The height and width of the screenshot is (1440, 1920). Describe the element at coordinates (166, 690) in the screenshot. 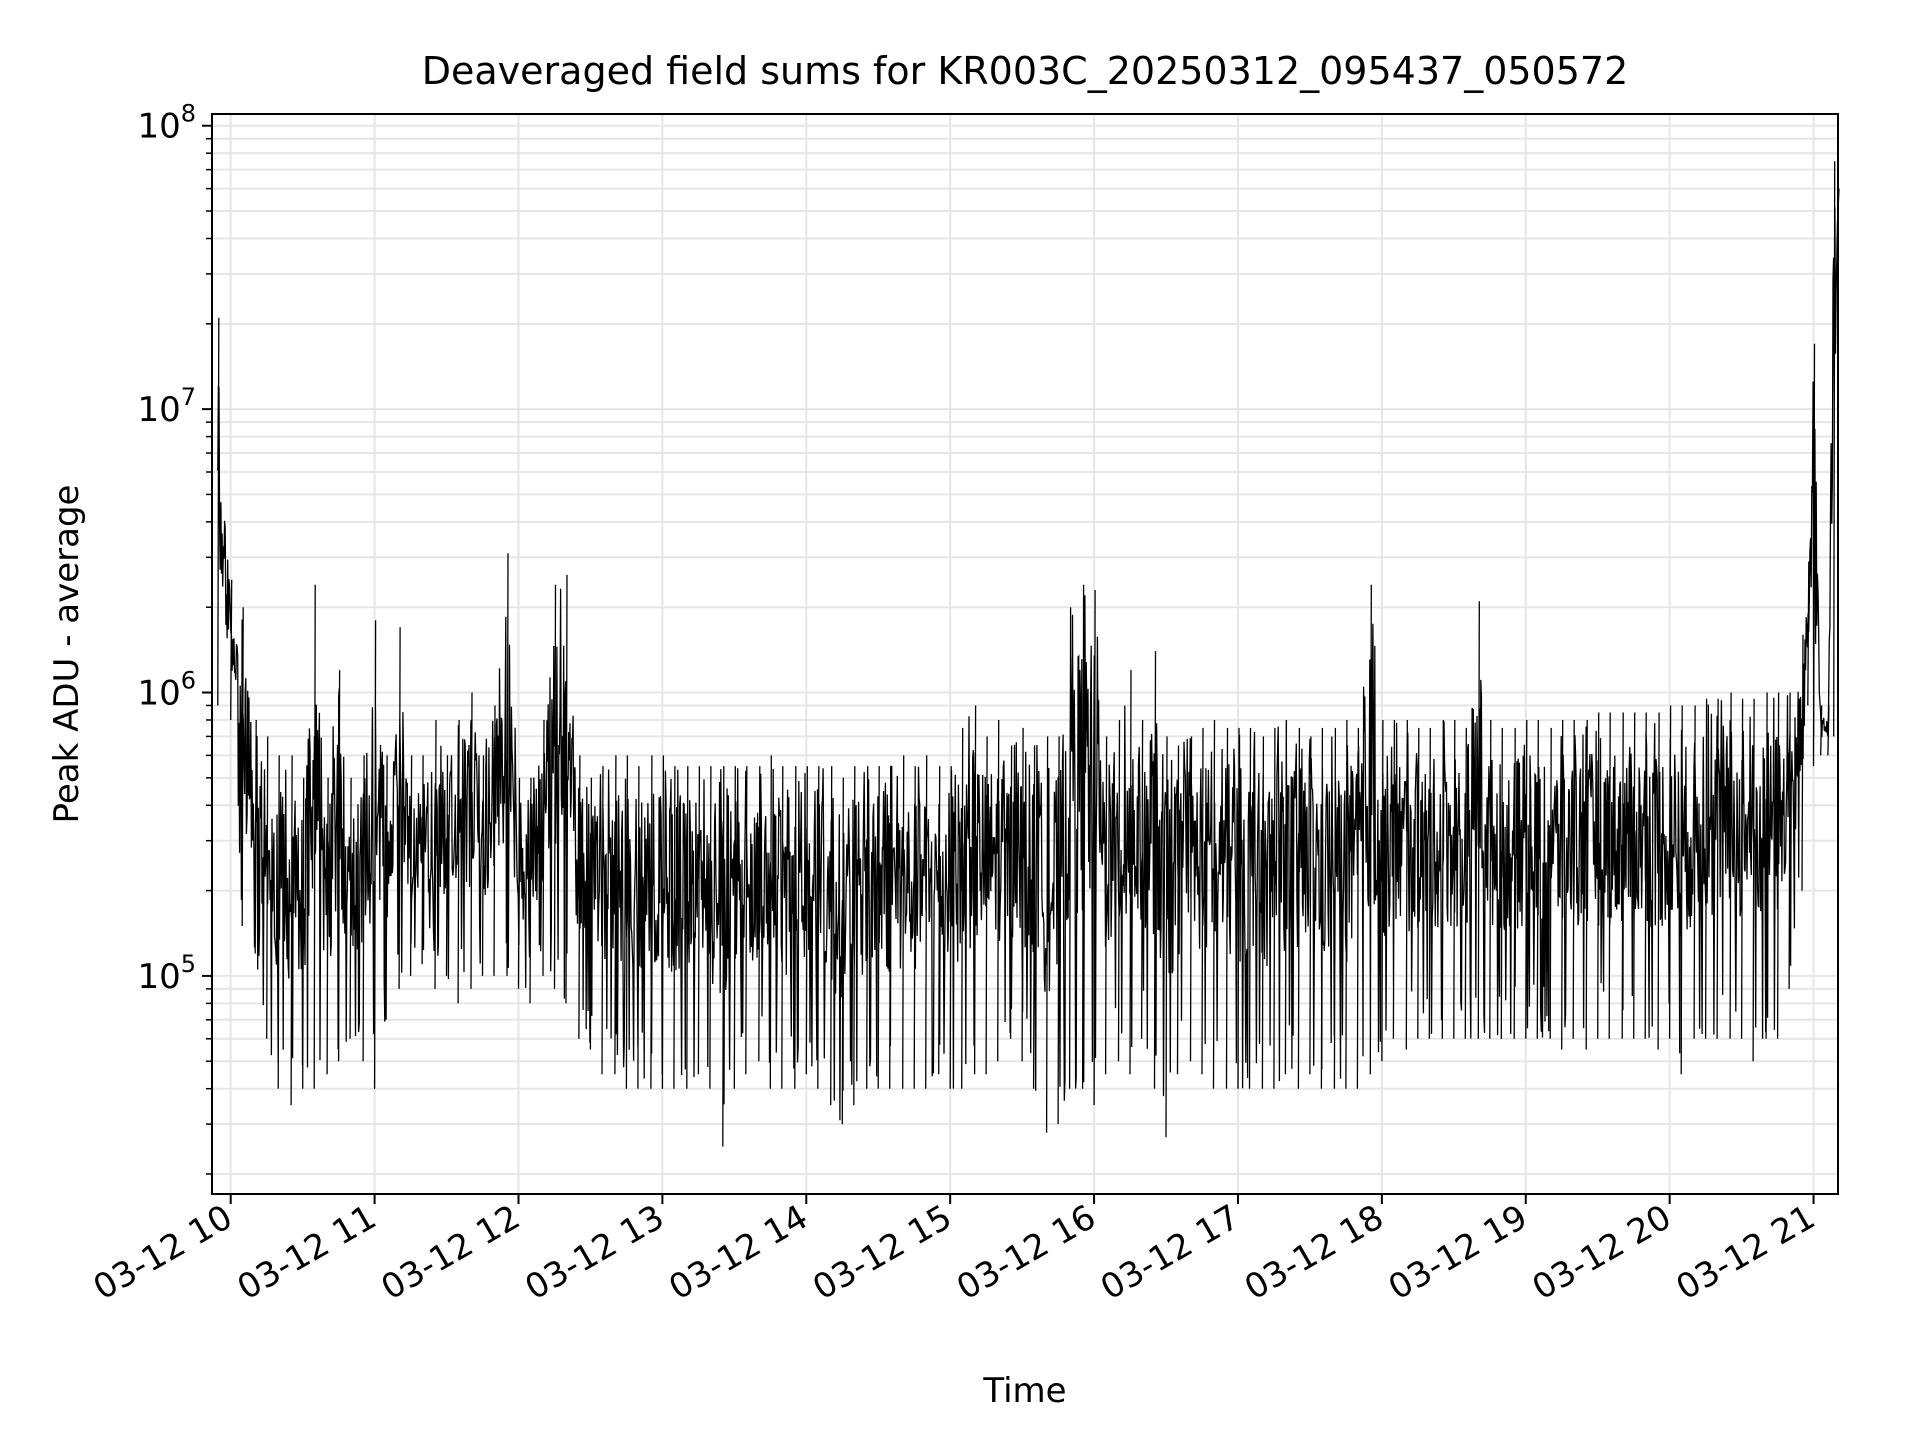

I see `y-tick-label: 10⁶` at that location.